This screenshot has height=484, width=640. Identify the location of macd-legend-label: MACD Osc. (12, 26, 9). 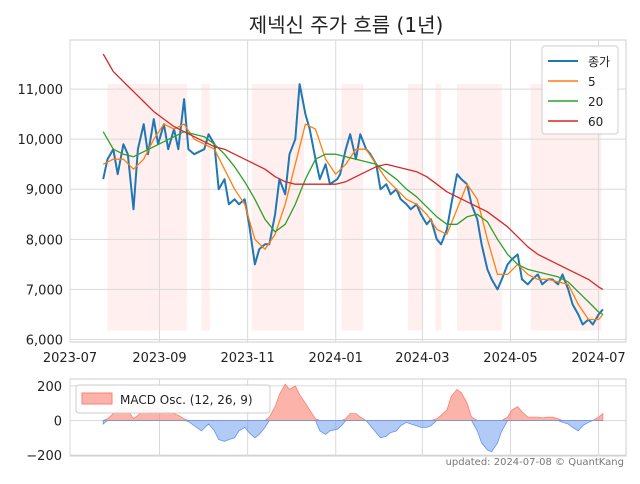
(186, 400).